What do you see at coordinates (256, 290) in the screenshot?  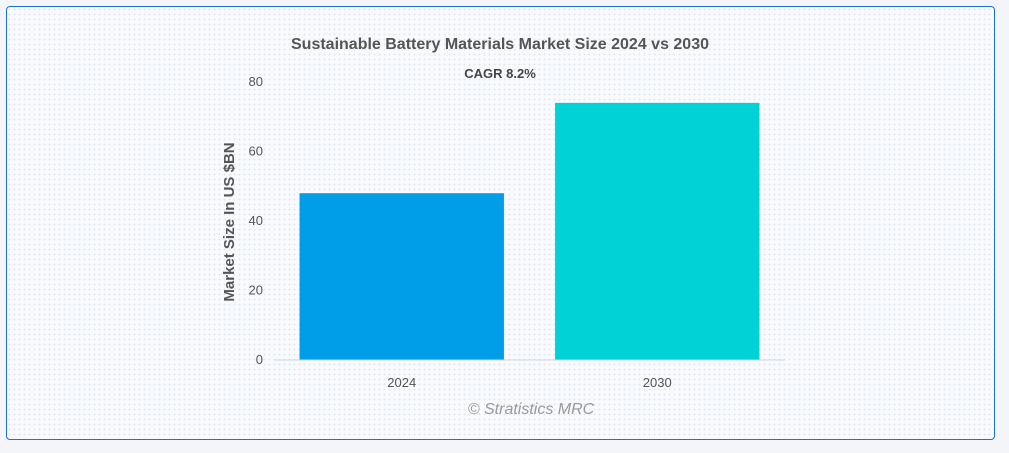 I see `y-tick-label: 20` at bounding box center [256, 290].